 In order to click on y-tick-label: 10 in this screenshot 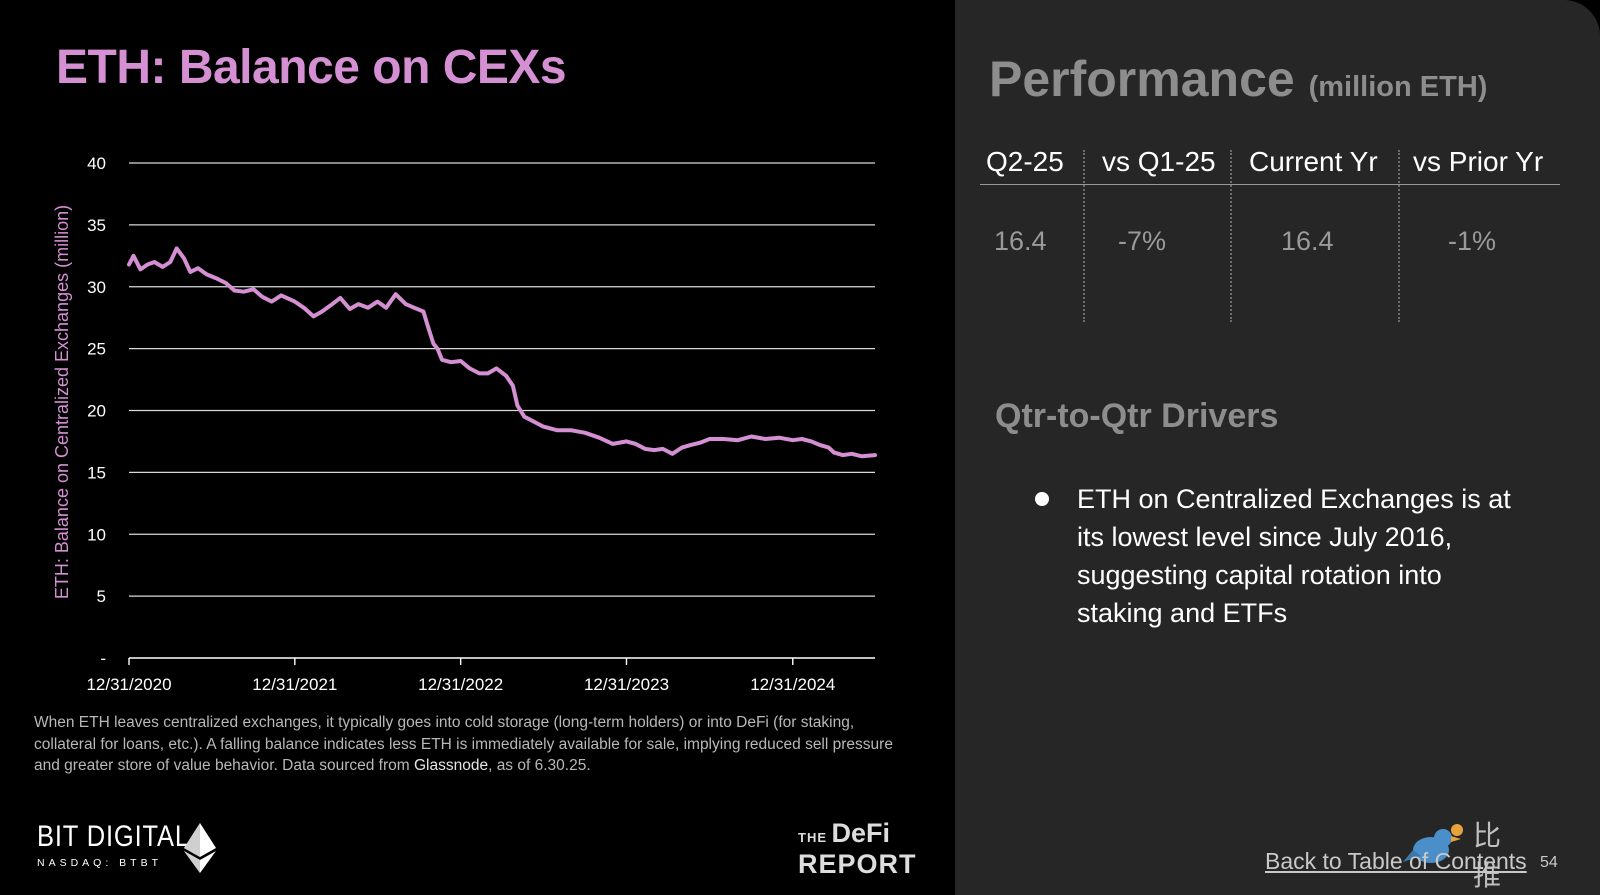, I will do `click(96, 534)`.